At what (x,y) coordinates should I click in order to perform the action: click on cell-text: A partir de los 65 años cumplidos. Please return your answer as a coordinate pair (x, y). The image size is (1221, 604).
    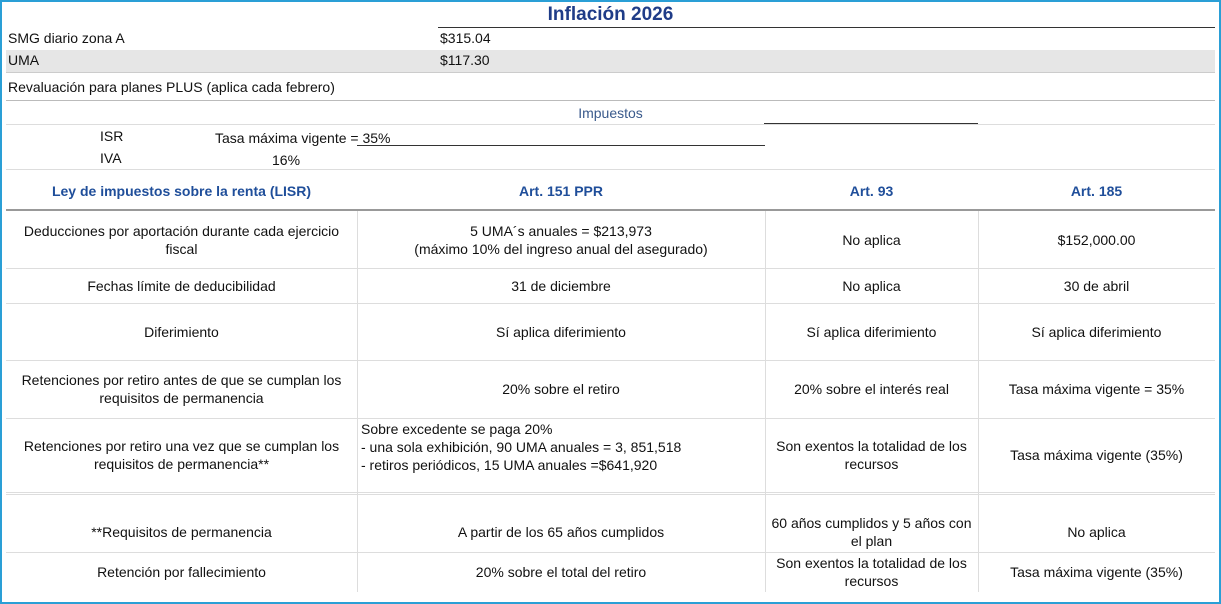
    Looking at the image, I should click on (561, 532).